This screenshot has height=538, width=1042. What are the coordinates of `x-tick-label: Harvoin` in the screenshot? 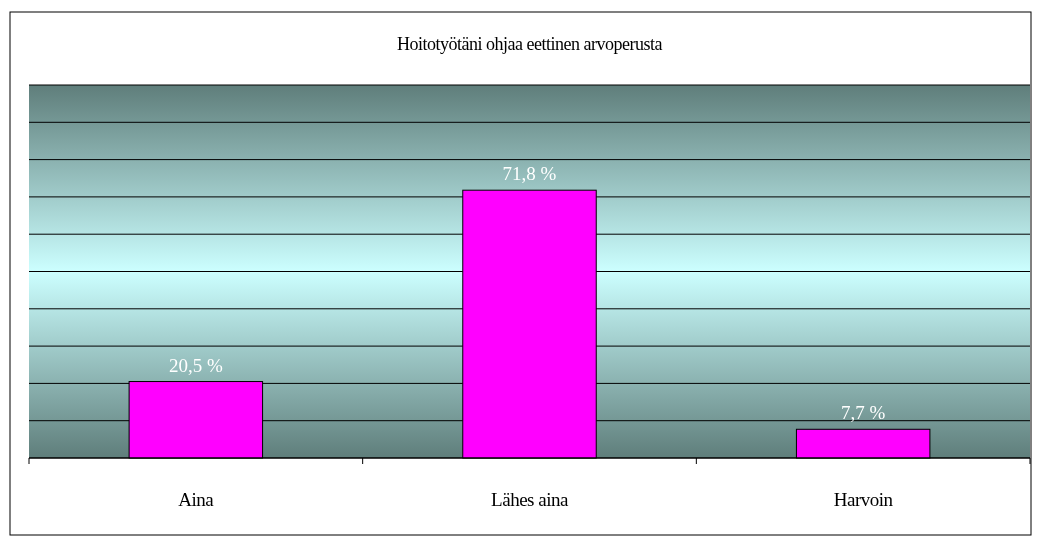 It's located at (863, 499).